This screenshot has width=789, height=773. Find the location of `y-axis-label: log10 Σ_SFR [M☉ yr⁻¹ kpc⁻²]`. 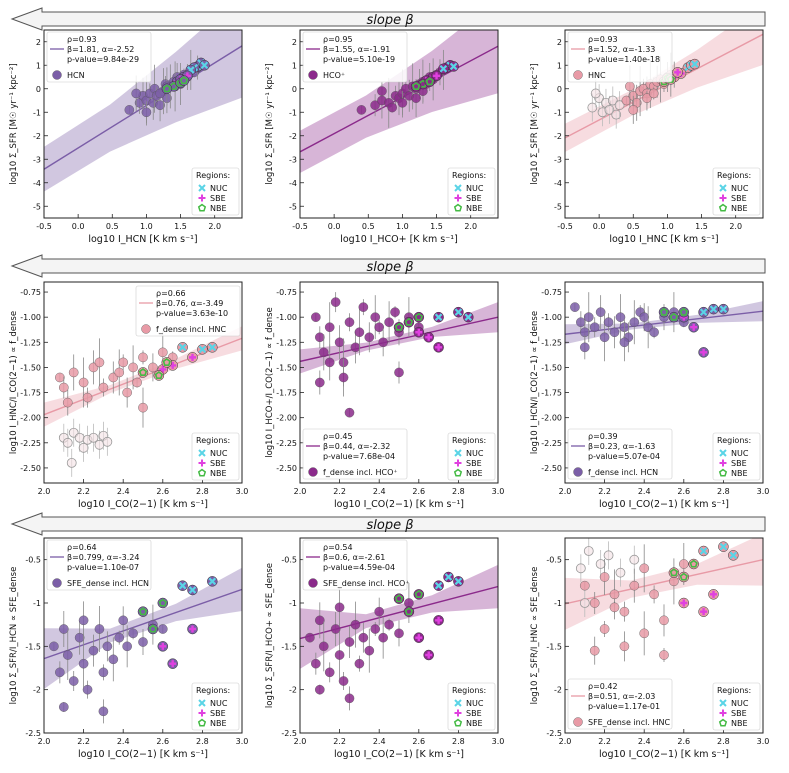

y-axis-label: log10 Σ_SFR [M☉ yr⁻¹ kpc⁻²] is located at coordinates (14, 123).